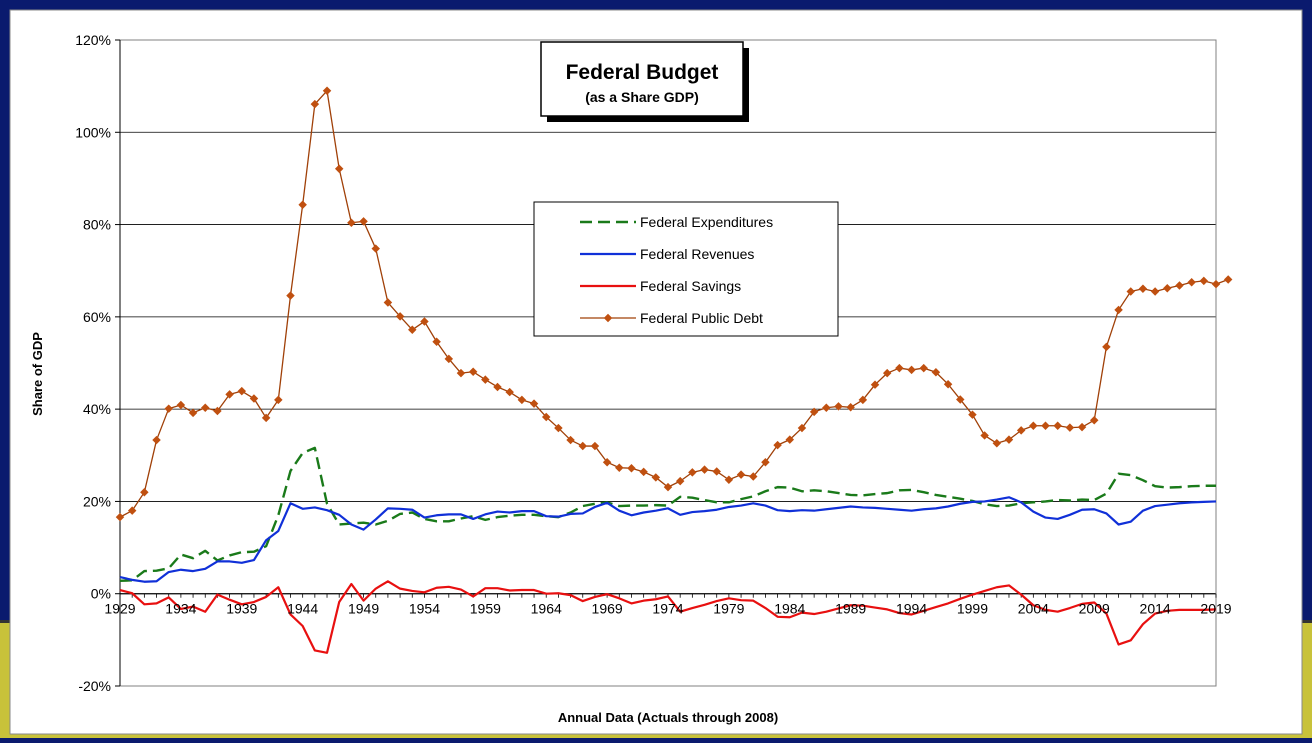  I want to click on y-tick-label: 20%, so click(97, 501).